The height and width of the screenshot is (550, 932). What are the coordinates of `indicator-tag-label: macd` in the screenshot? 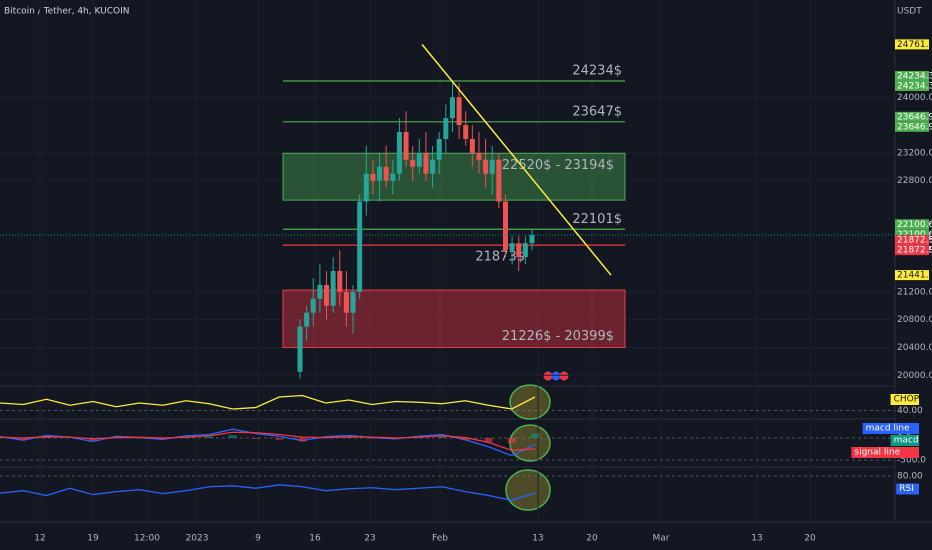 It's located at (906, 441).